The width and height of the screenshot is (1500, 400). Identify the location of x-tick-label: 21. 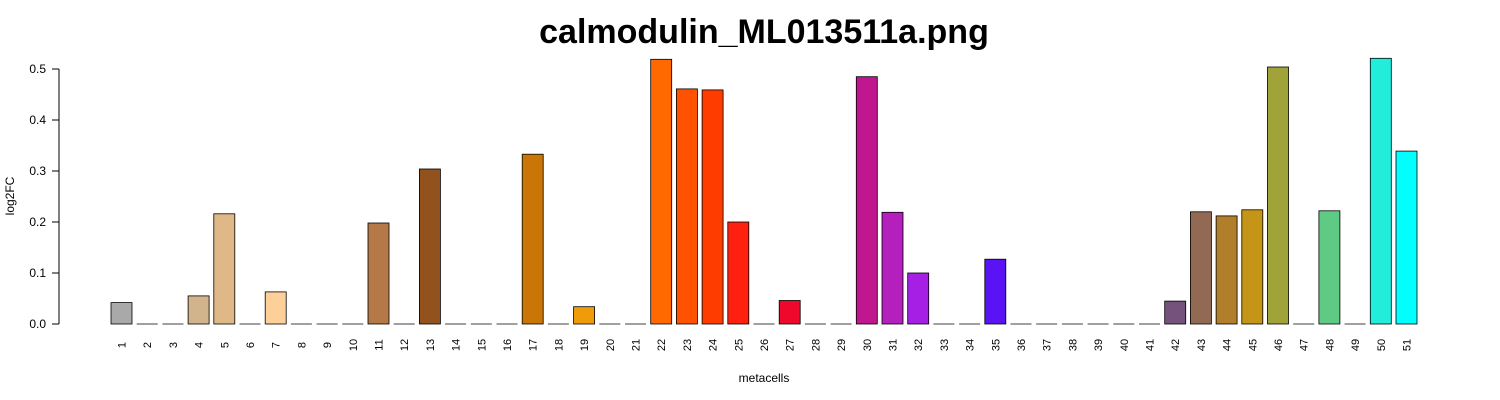
(637, 345).